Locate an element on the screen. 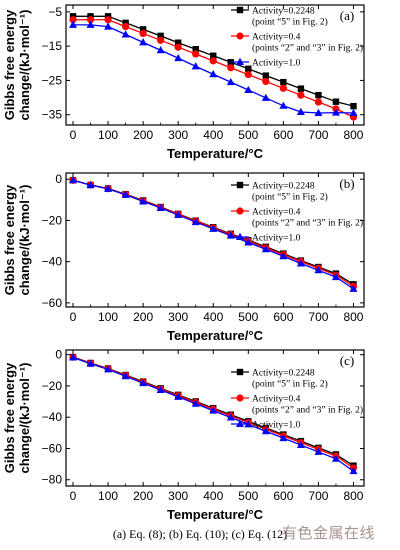 This screenshot has width=400, height=550. legend-marker-square is located at coordinates (240, 372).